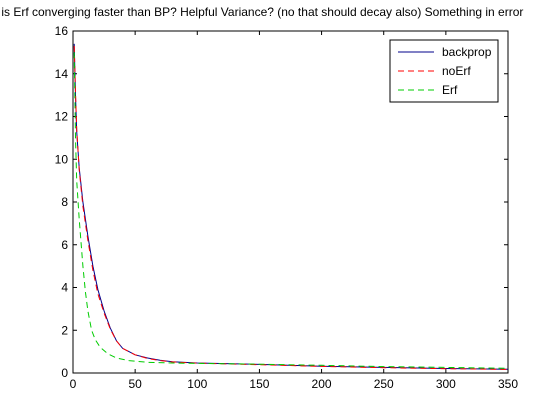  I want to click on y-tick-label: 6, so click(64, 245).